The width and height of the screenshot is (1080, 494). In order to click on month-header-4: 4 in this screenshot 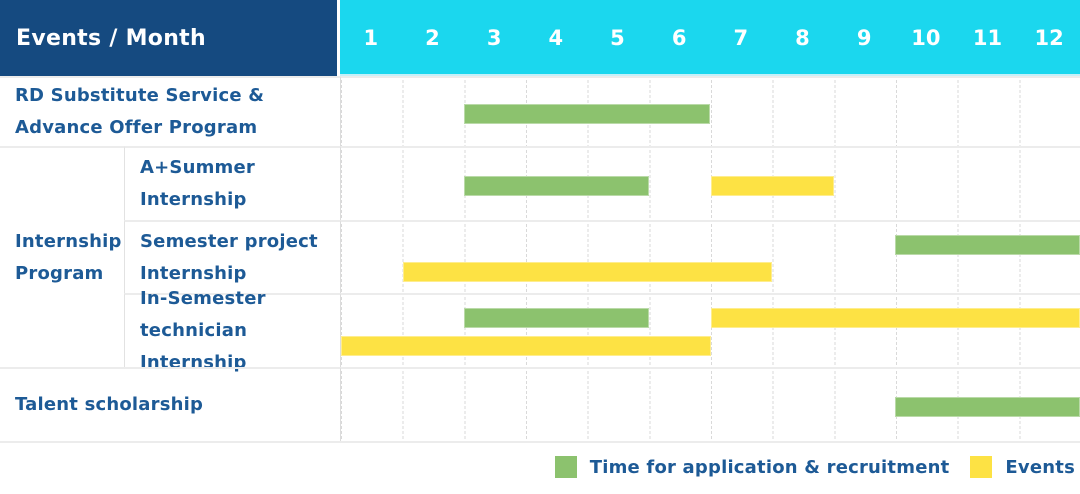, I will do `click(556, 38)`.